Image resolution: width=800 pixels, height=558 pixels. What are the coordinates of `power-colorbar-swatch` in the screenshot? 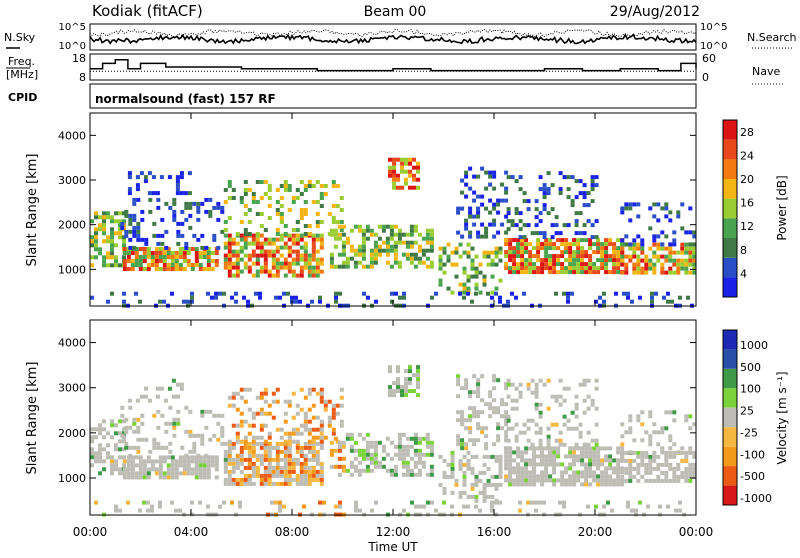 It's located at (730, 189).